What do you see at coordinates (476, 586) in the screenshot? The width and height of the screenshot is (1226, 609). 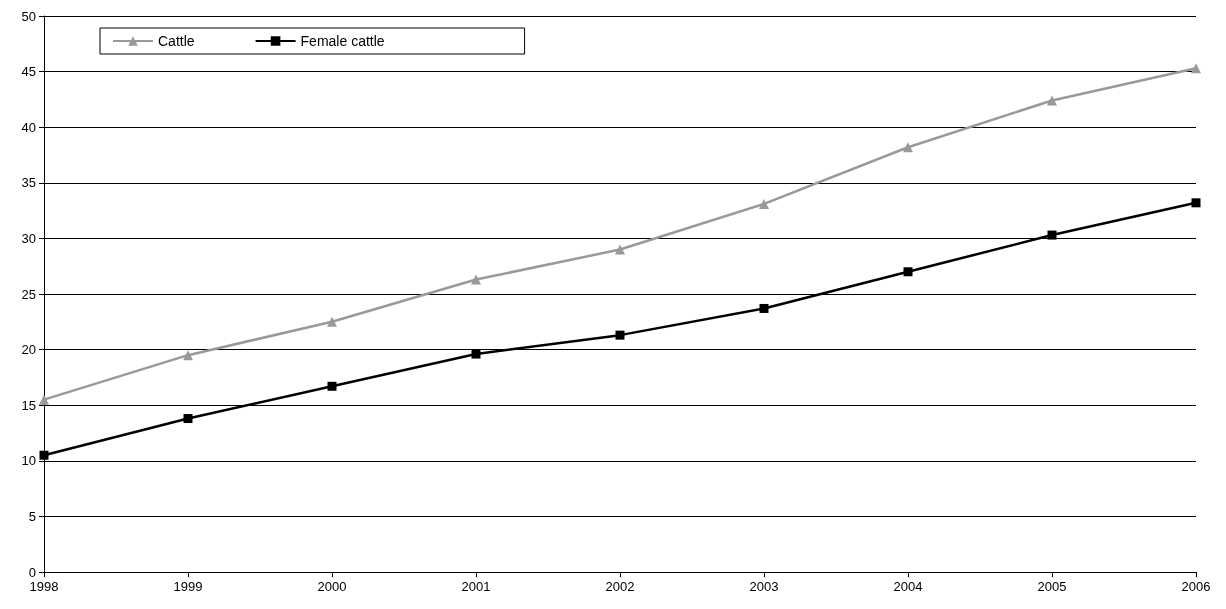 I see `x-tick-label: 2001` at bounding box center [476, 586].